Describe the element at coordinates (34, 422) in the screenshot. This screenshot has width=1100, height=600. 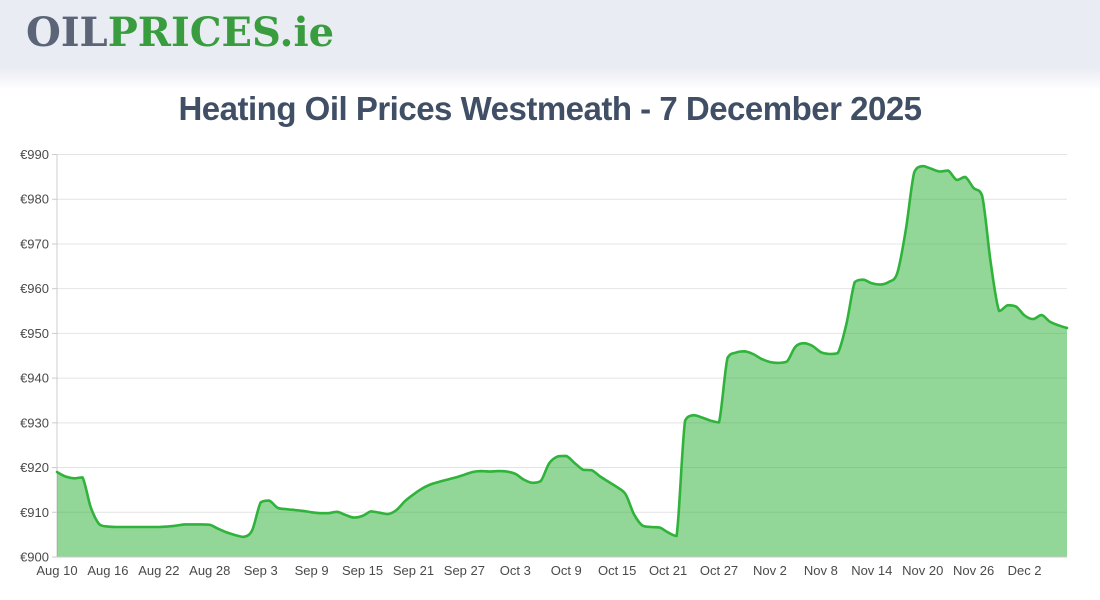
I see `y-tick-label: €930` at that location.